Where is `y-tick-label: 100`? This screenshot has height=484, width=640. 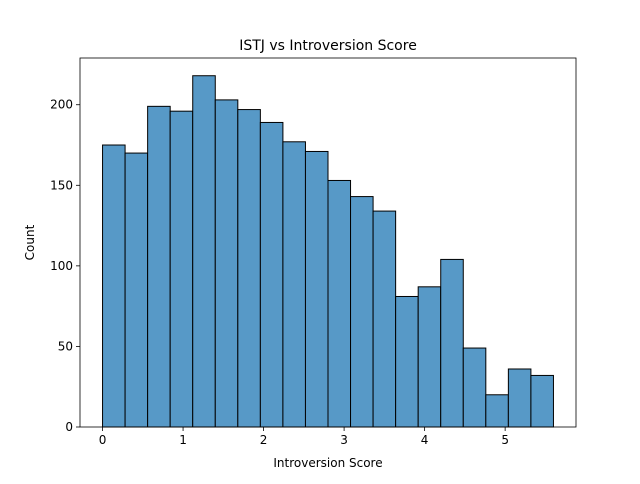 y-tick-label: 100 is located at coordinates (61, 266).